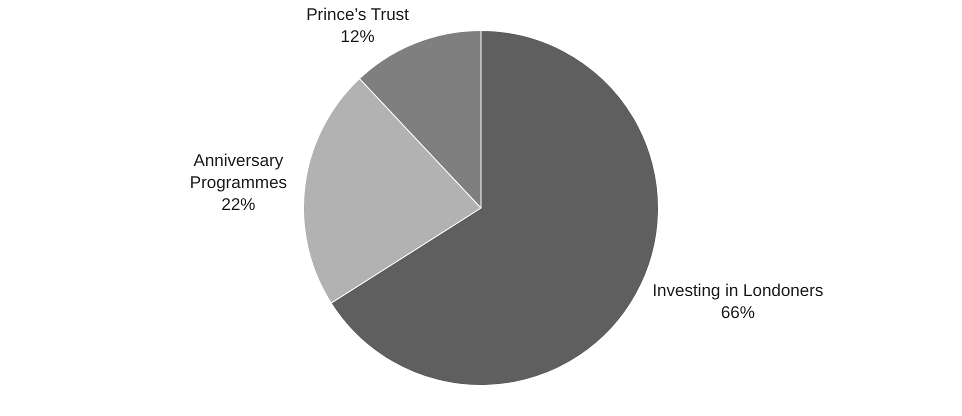 This screenshot has width=962, height=416. Describe the element at coordinates (238, 204) in the screenshot. I see `data-label: 22%` at that location.